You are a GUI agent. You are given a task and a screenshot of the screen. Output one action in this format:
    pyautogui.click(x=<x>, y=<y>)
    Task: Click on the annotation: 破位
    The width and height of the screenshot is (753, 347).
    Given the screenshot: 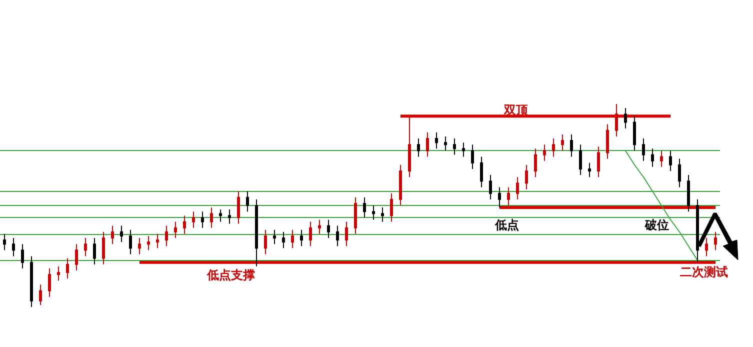 What is the action you would take?
    pyautogui.click(x=656, y=225)
    